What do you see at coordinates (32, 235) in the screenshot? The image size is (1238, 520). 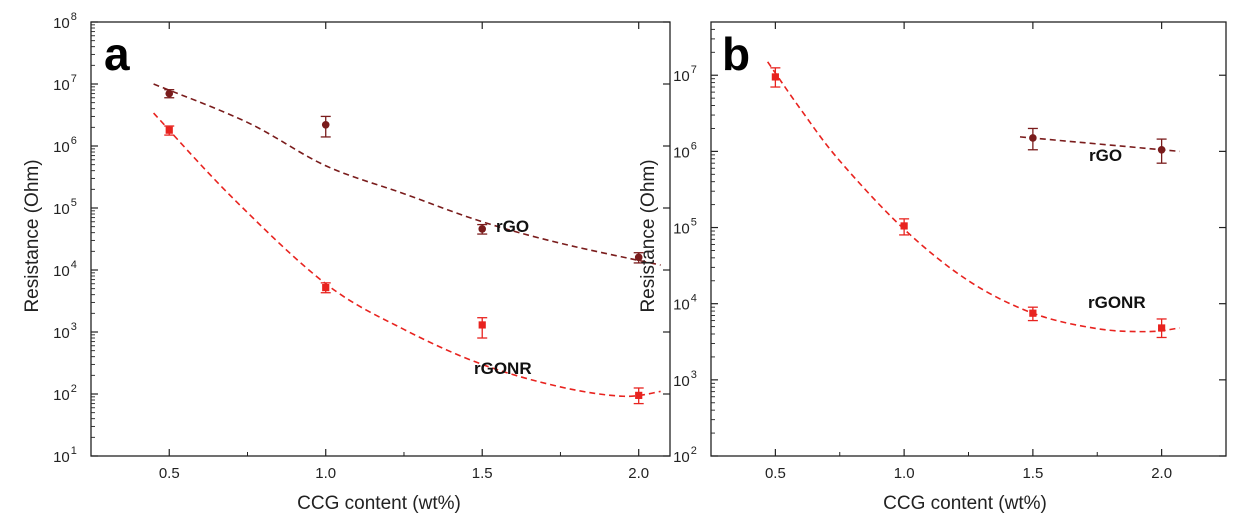 I see `panel-a-ylabel: Resistance (Ohm)` at bounding box center [32, 235].